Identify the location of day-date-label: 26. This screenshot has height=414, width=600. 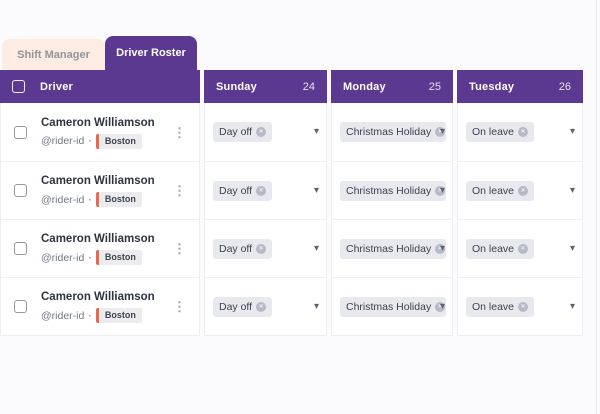
(564, 86).